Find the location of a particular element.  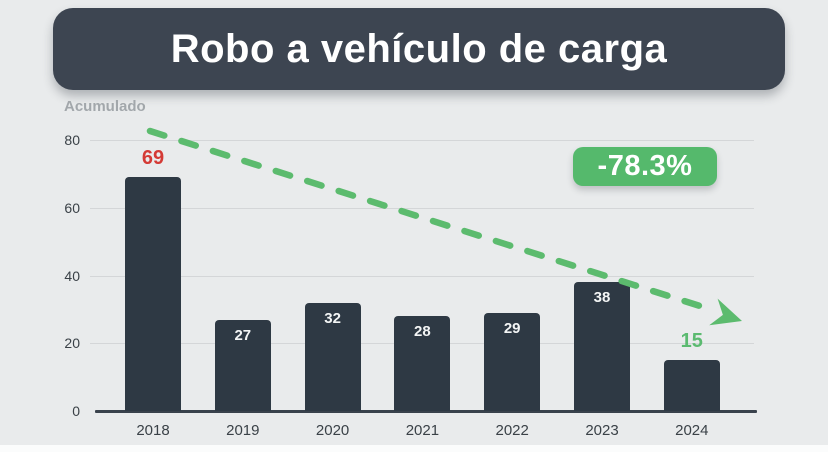

bar-value-label: 29 is located at coordinates (512, 328).